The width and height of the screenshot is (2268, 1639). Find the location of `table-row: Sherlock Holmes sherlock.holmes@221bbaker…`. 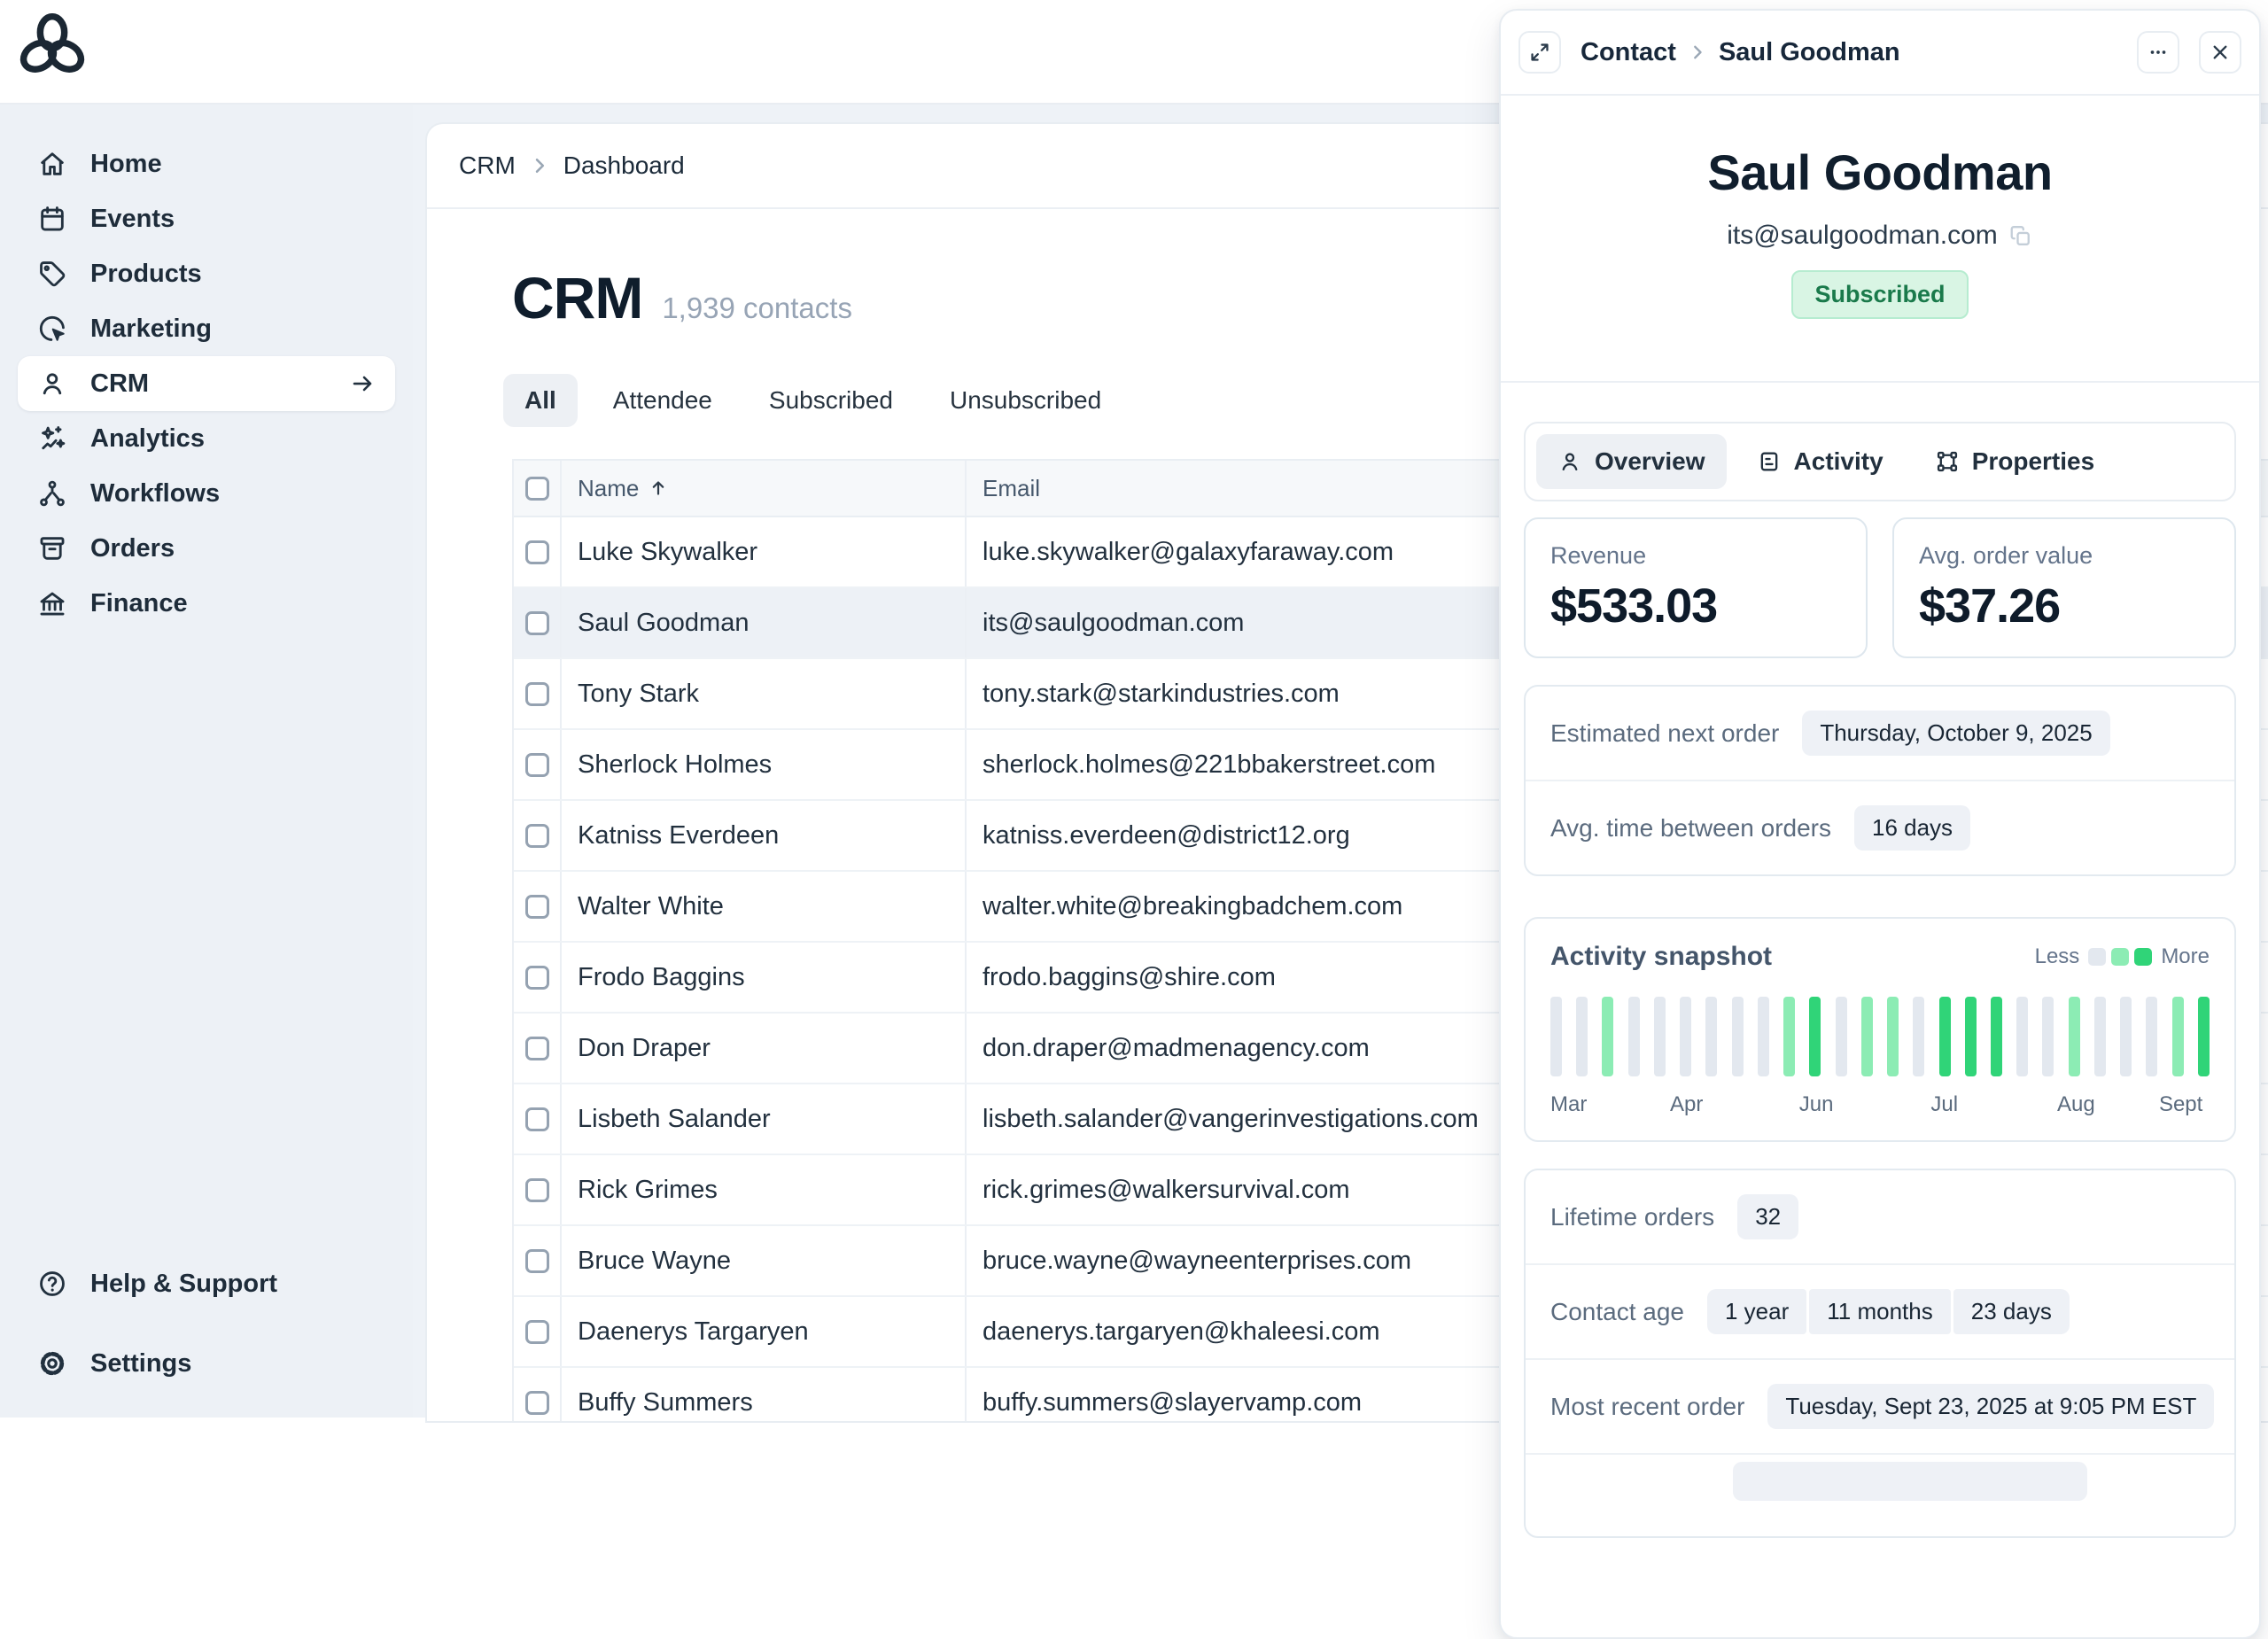

table-row: Sherlock Holmes sherlock.holmes@221bbaker… is located at coordinates (1391, 765).